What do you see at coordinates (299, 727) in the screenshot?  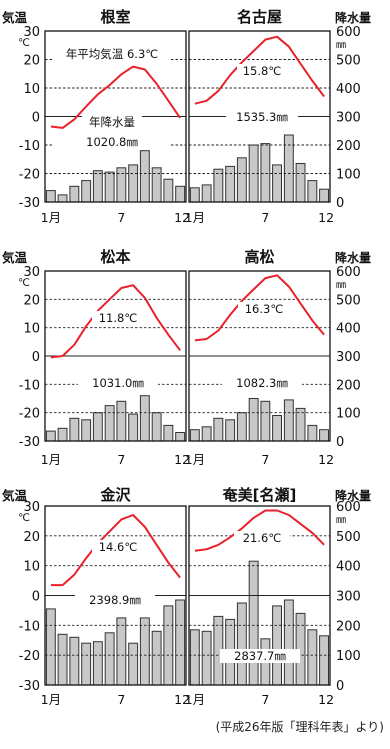 I see `source-note: (平成26年版「理科年表」より)` at bounding box center [299, 727].